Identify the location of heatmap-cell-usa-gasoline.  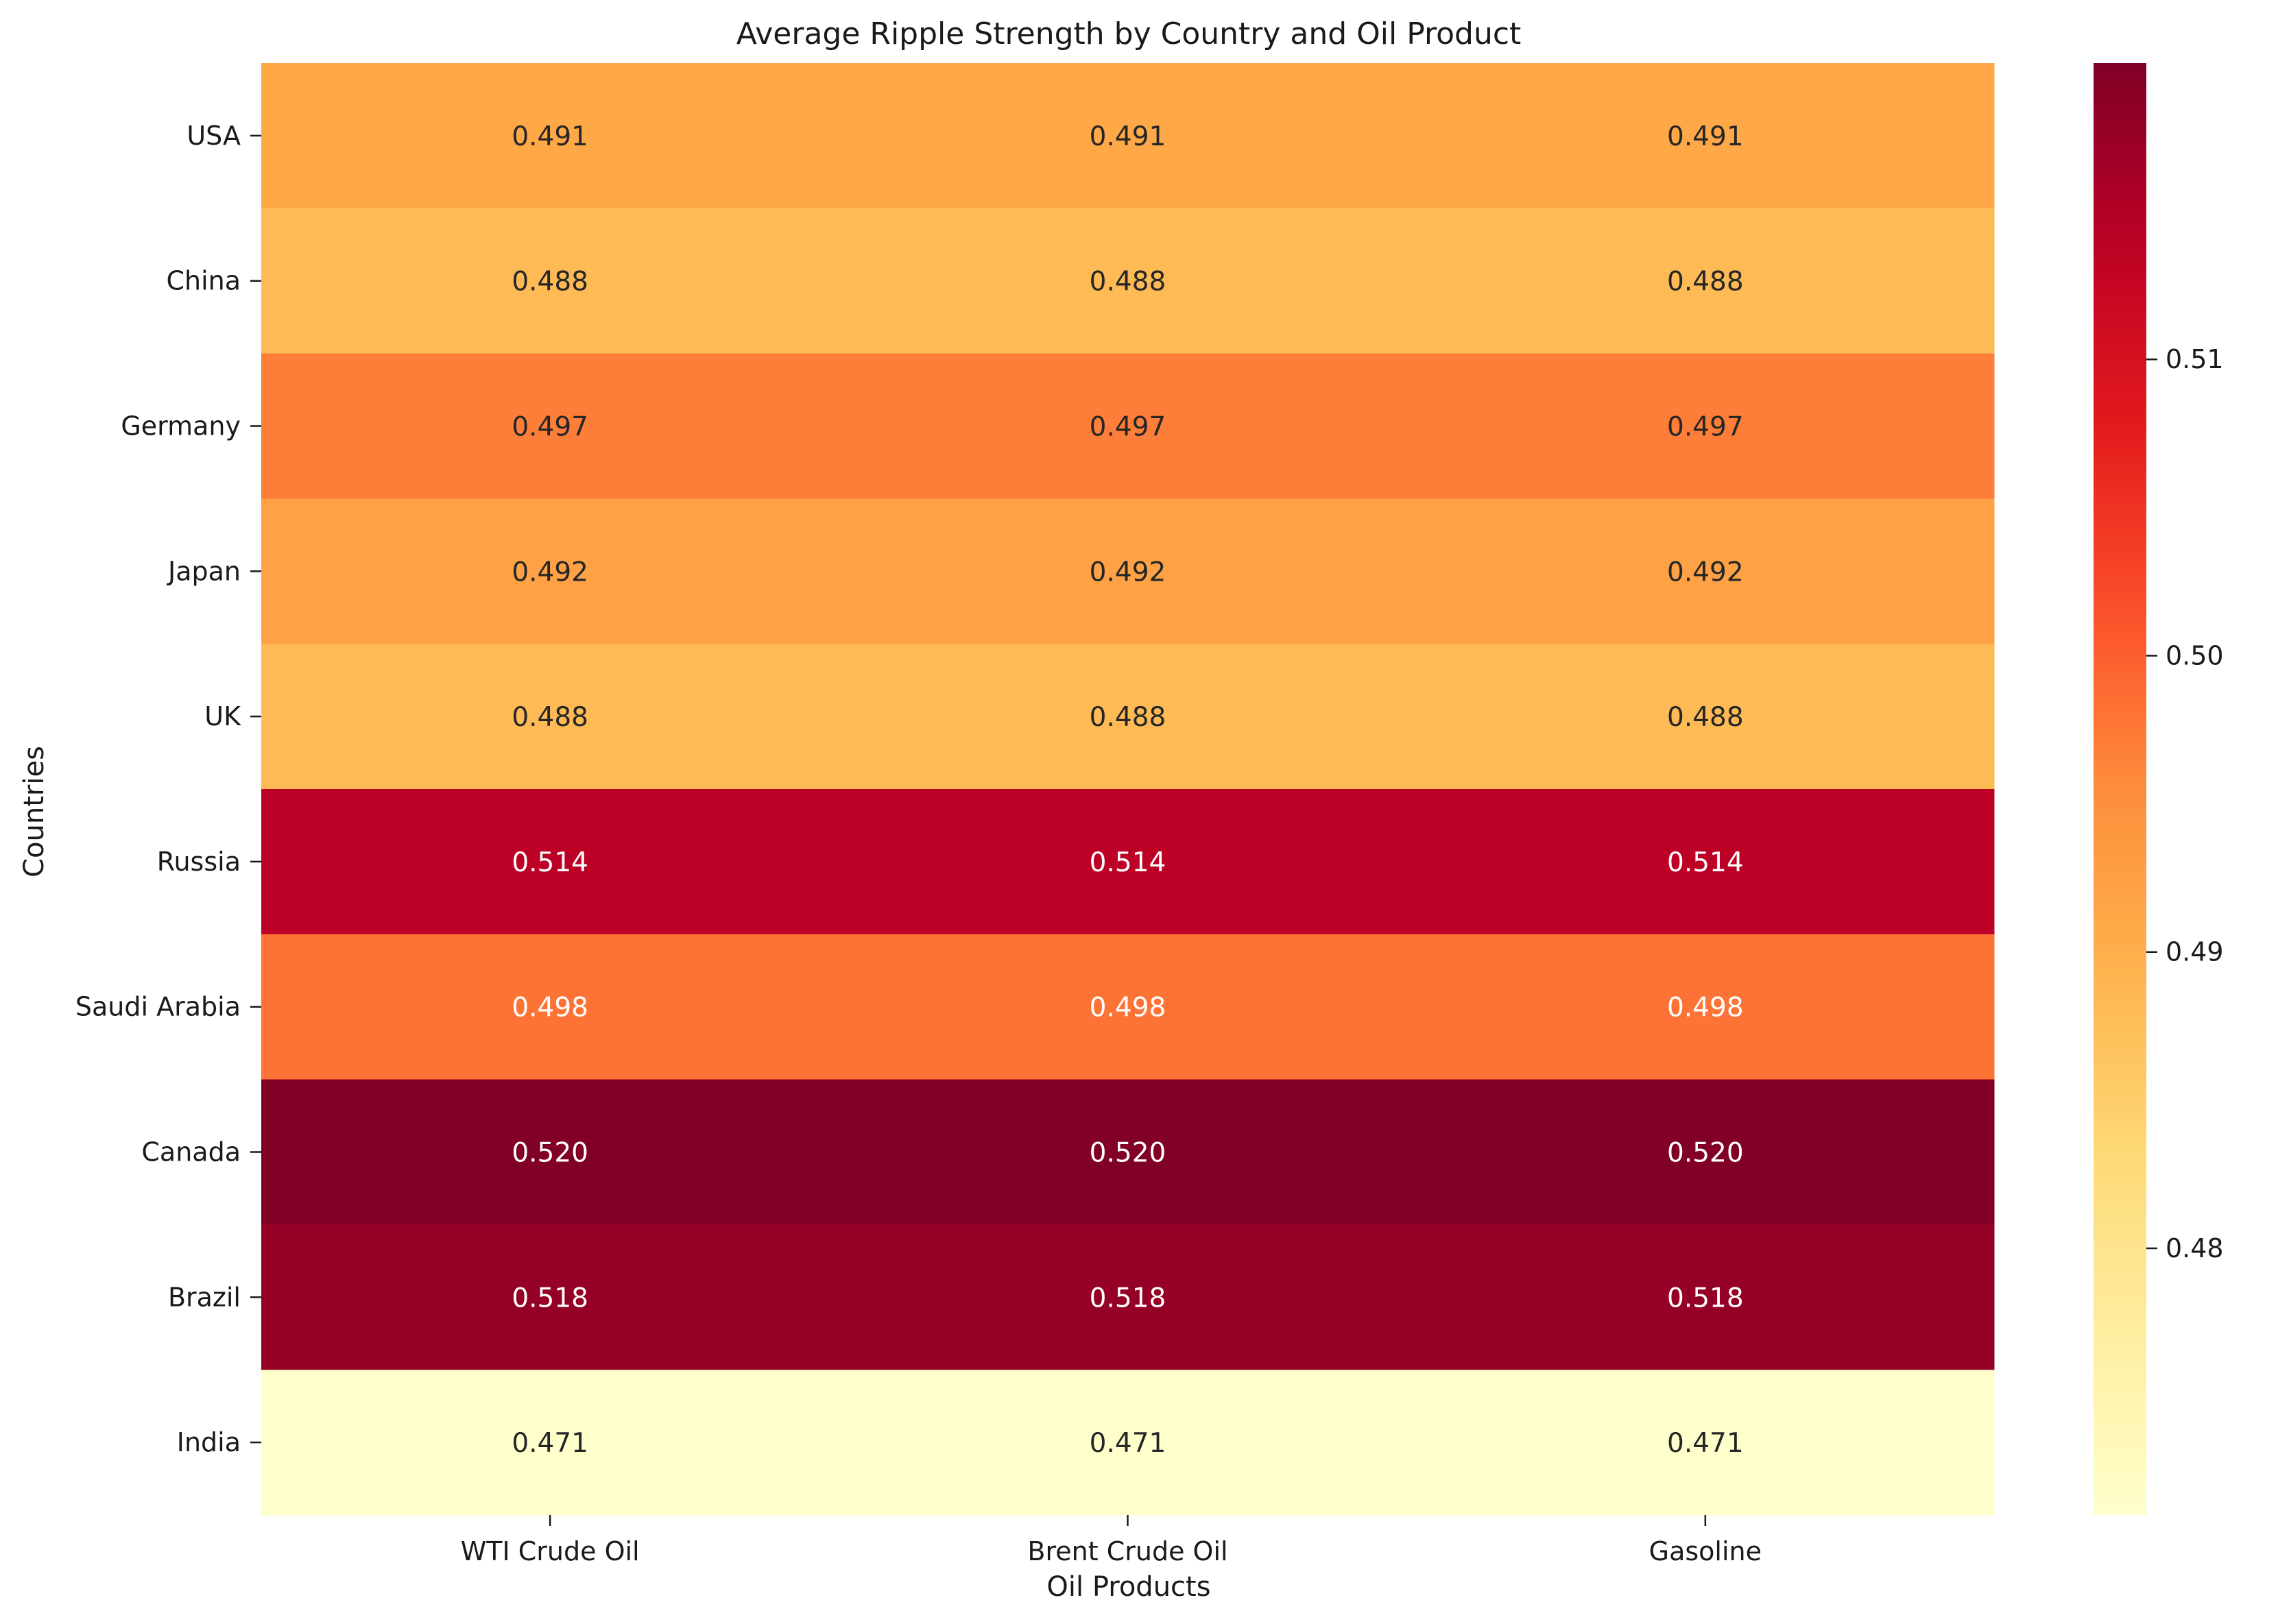
(1706, 136).